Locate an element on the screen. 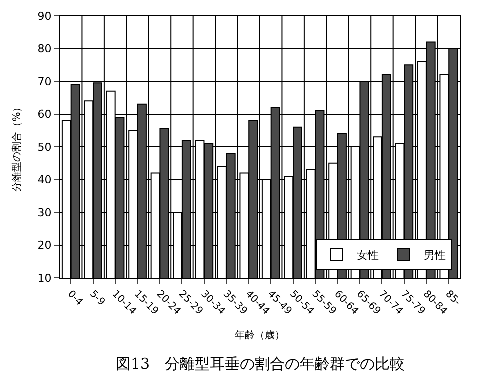 This screenshot has width=480, height=378. legend-label: 男性 is located at coordinates (435, 255).